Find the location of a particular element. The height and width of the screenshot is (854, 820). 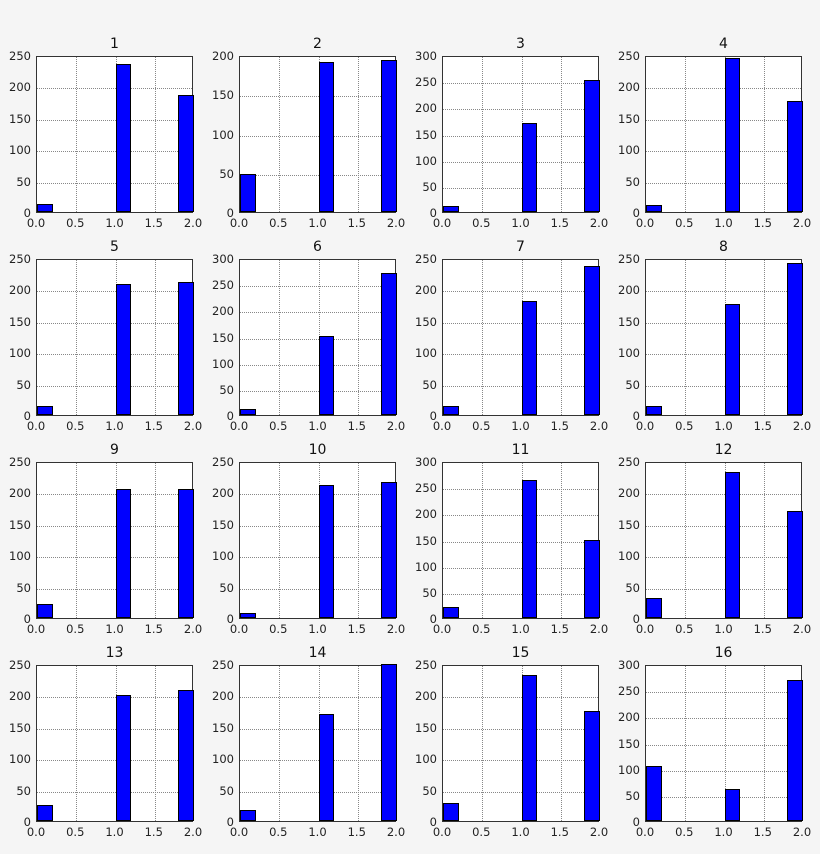

subplot-title: 10 is located at coordinates (317, 450).